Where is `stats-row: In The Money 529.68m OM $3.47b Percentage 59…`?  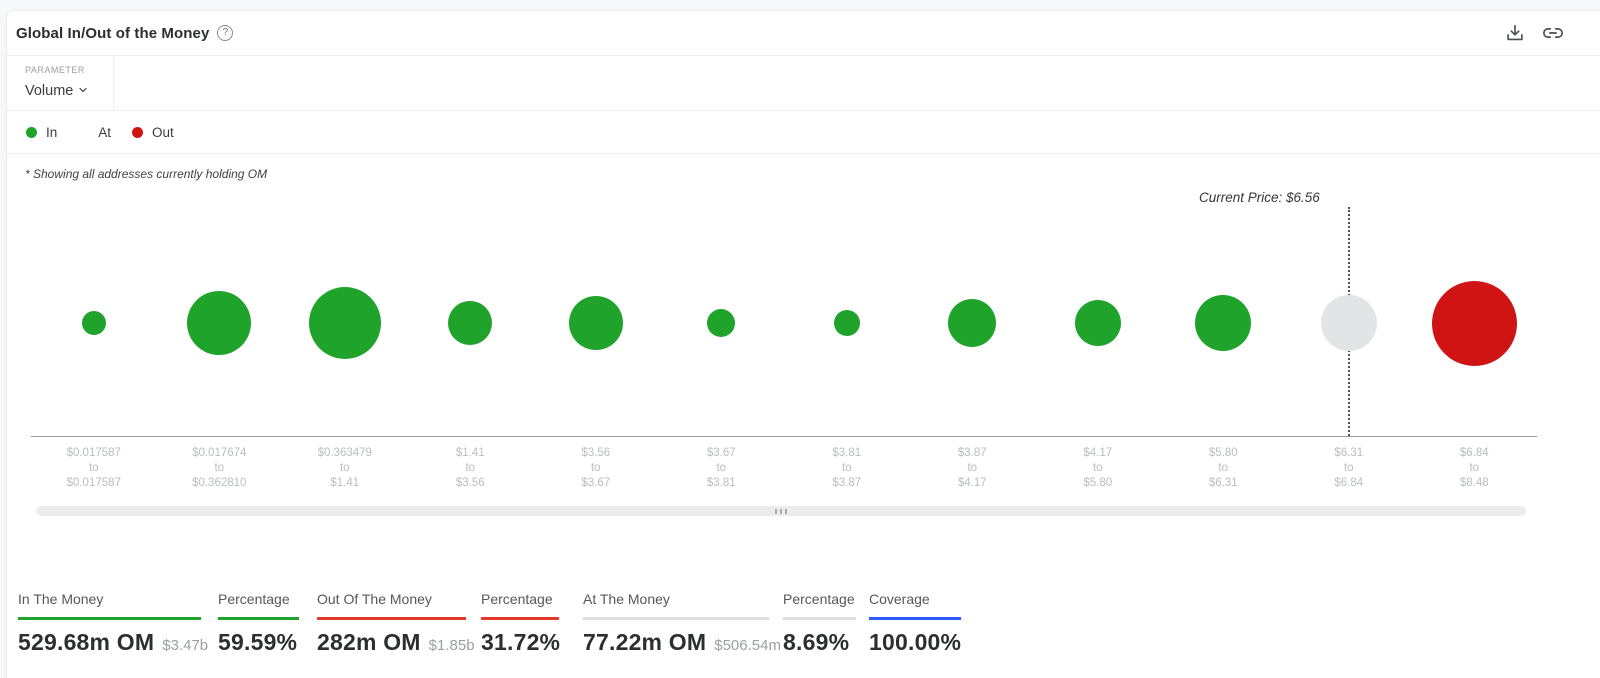 stats-row: In The Money 529.68m OM $3.47b Percentage 59… is located at coordinates (489, 623).